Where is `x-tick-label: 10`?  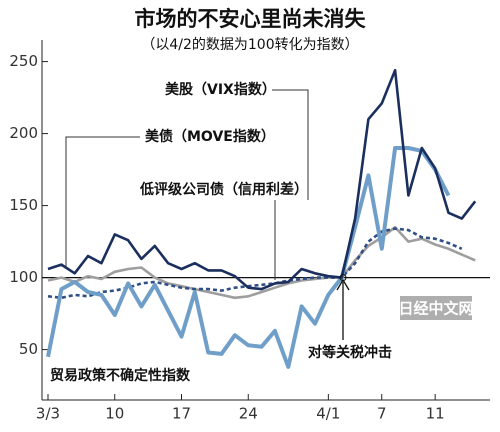
x-tick-label: 10 is located at coordinates (114, 414).